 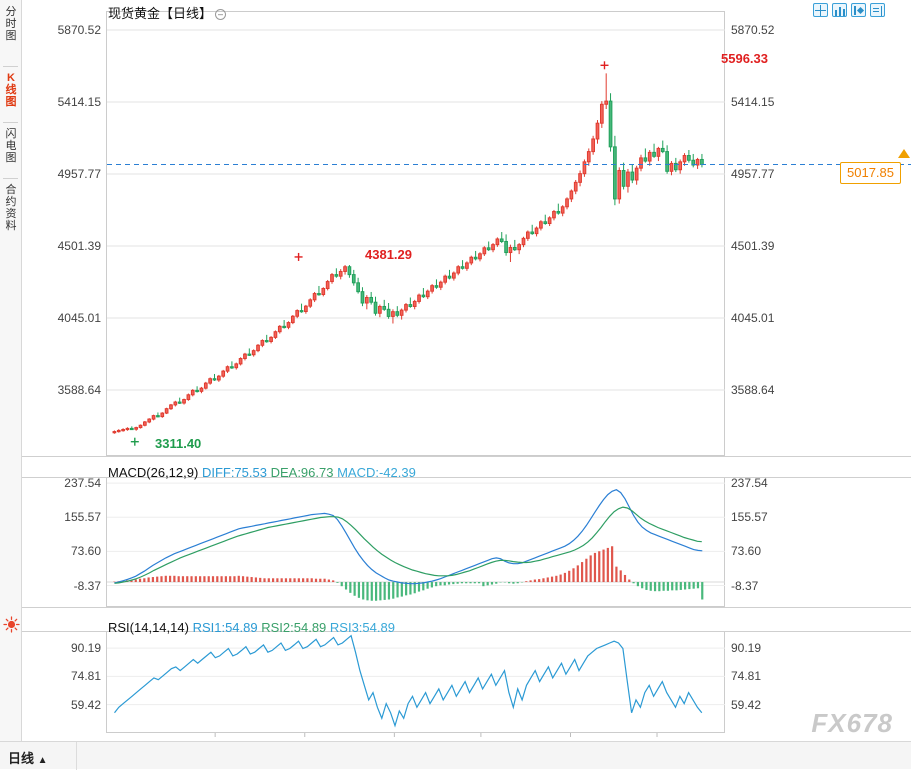 I want to click on sun-settings-icon, so click(x=11, y=624).